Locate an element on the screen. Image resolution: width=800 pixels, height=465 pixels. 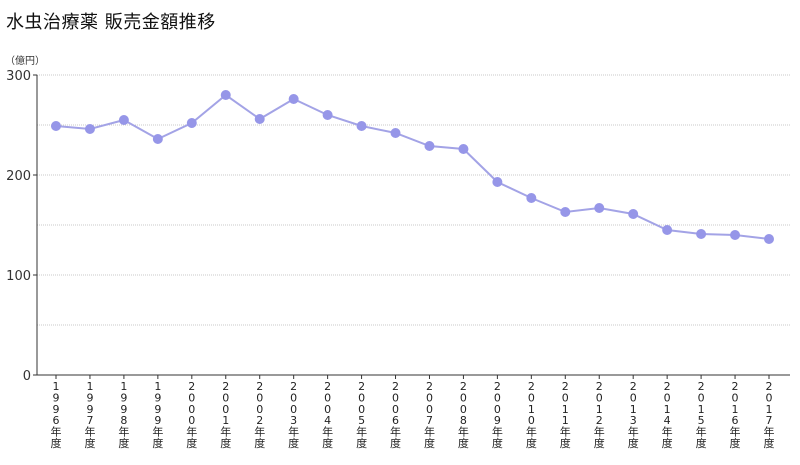
chart-title: 水虫治療薬 販売金額推移 is located at coordinates (111, 22).